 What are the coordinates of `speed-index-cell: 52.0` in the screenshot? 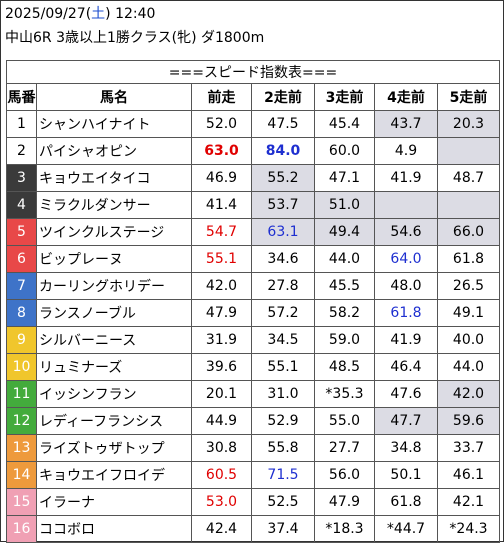 It's located at (221, 124).